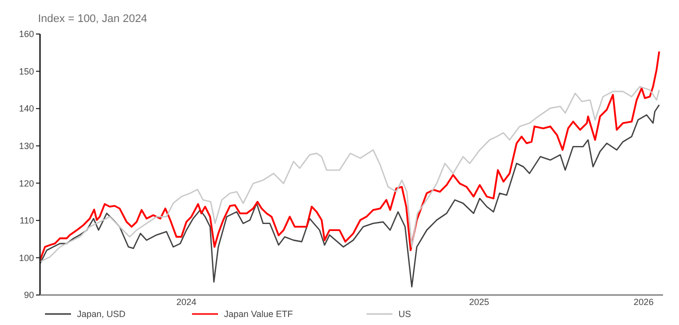  Describe the element at coordinates (26, 183) in the screenshot. I see `y-tick-label: 120` at that location.